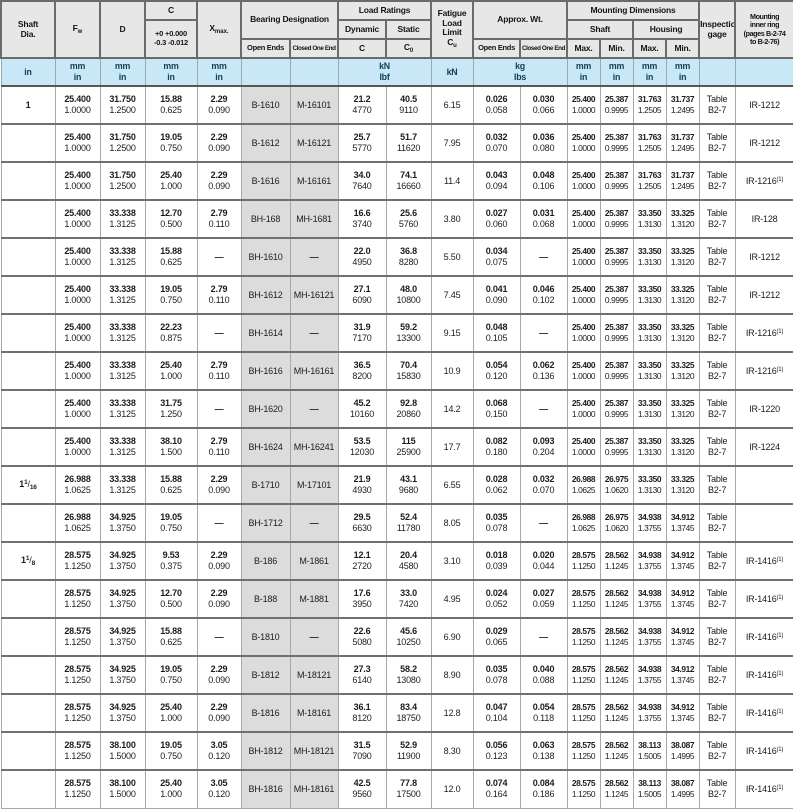 The image size is (793, 809). Describe the element at coordinates (543, 523) in the screenshot. I see `weight-closed-one-end-value: —` at that location.